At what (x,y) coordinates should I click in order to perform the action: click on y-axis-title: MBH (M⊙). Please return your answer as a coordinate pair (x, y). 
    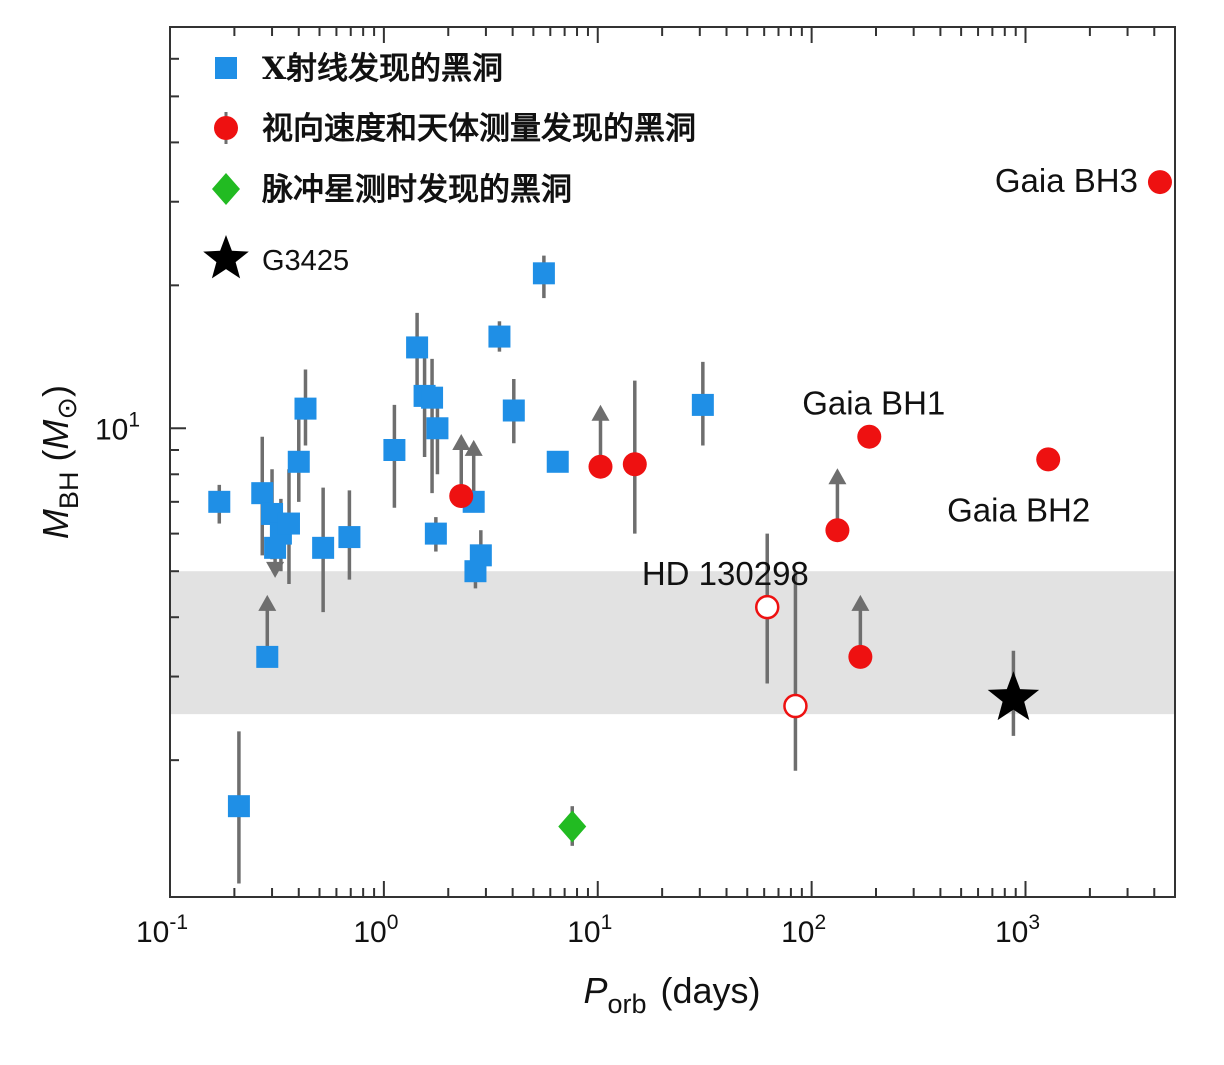
    Looking at the image, I should click on (59, 462).